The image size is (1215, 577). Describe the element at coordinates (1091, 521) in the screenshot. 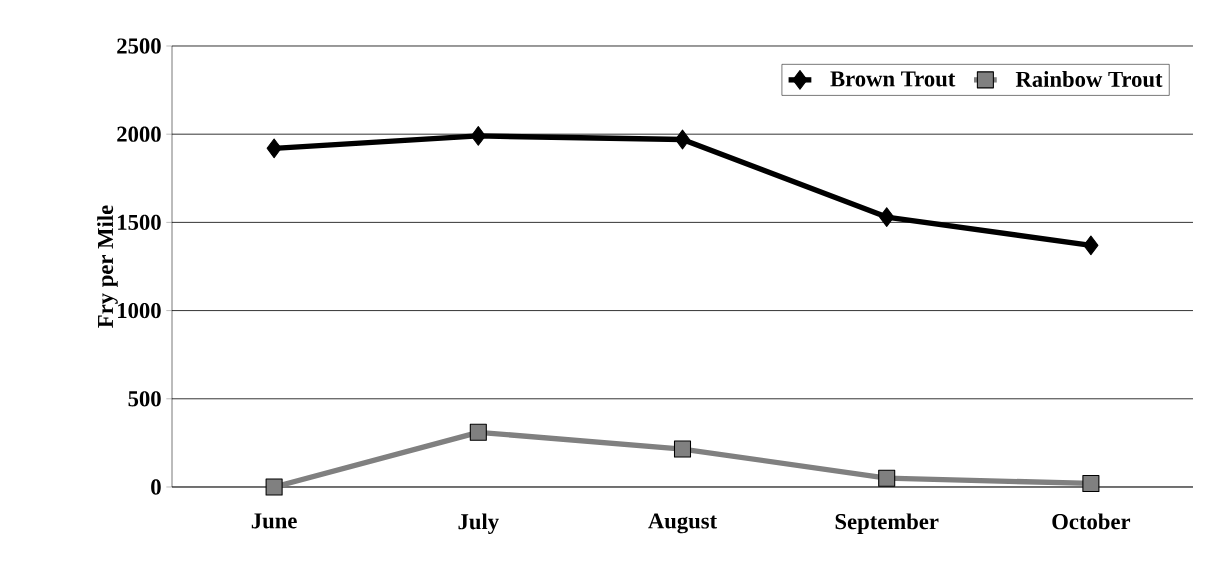

I see `x-tick-label: October` at that location.